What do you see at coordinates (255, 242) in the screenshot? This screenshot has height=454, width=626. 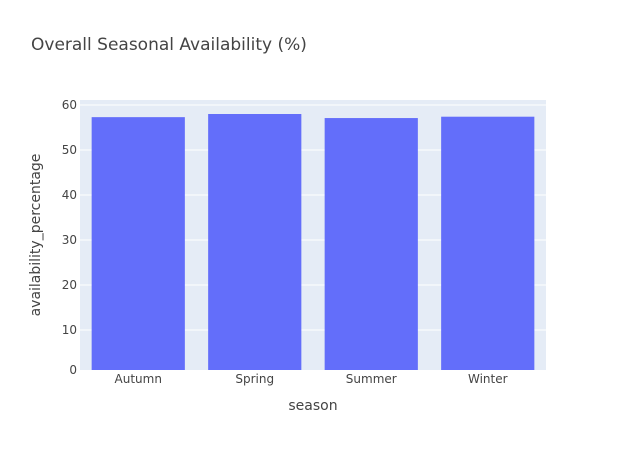 I see `bar-spring` at bounding box center [255, 242].